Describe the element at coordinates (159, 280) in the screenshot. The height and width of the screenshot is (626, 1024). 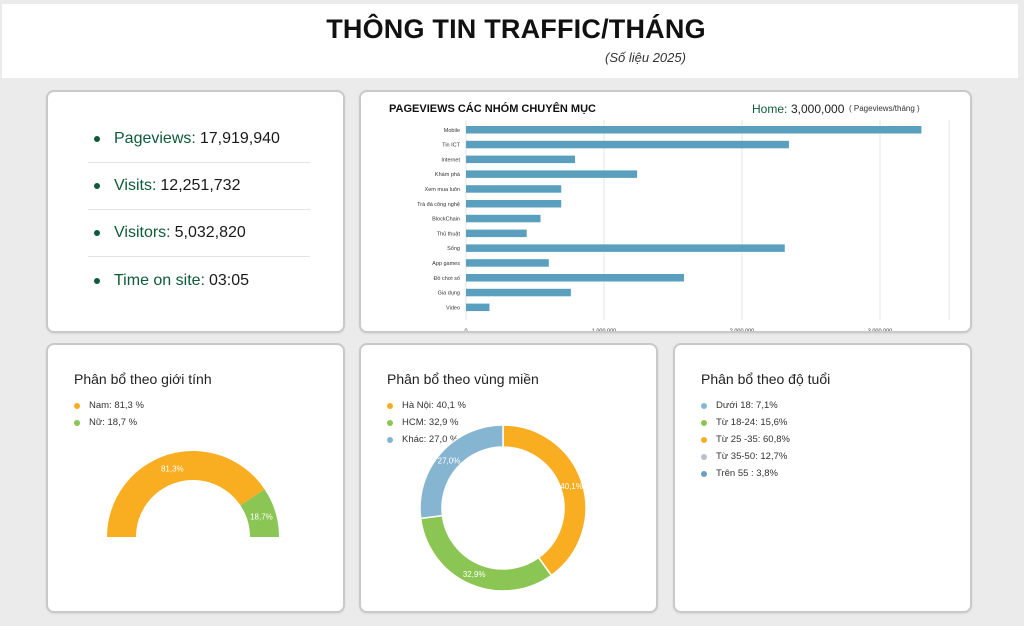
I see `stat-label: Time on site:` at that location.